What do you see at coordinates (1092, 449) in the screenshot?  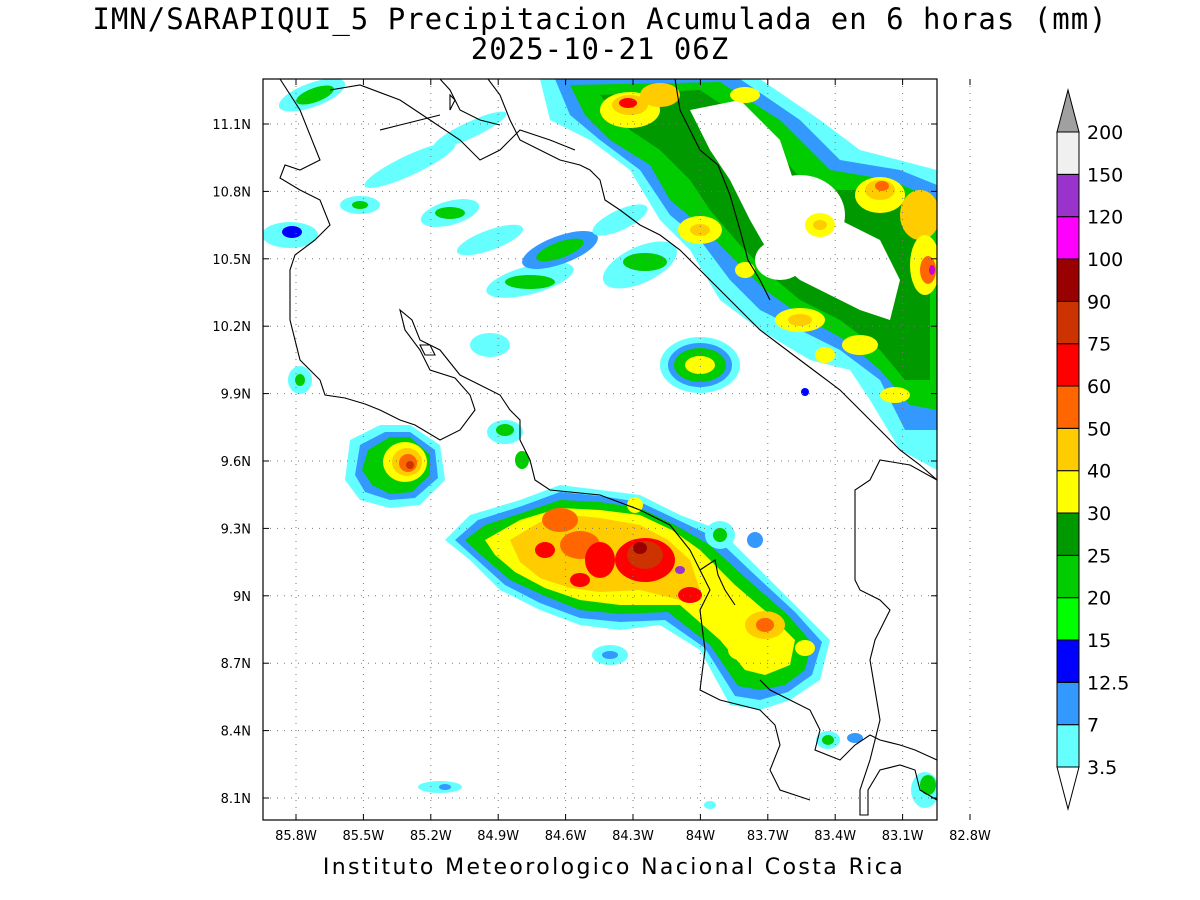 I see `colorbar: 3.5 7 12.5 15 20 25 30 40 50 60 75 90 100 120 150 200` at bounding box center [1092, 449].